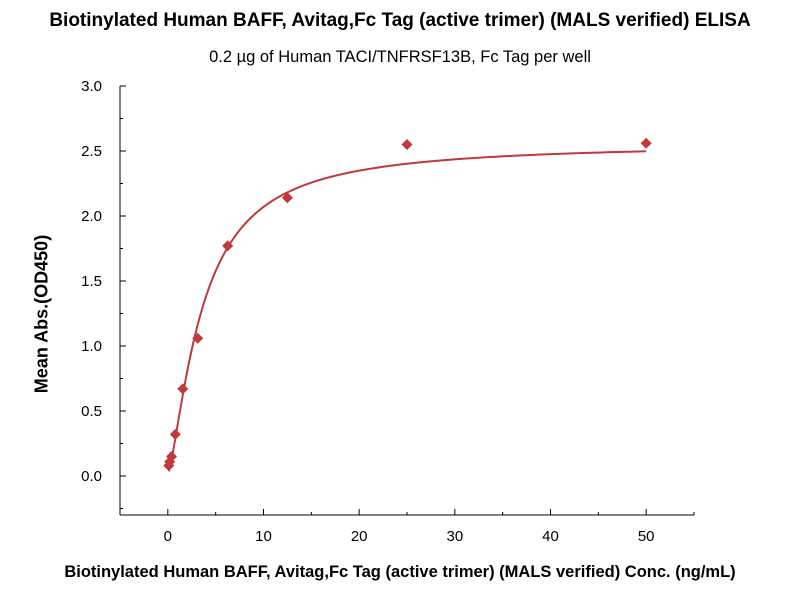 The height and width of the screenshot is (600, 800). I want to click on y-tick-label: 2.5, so click(91, 151).